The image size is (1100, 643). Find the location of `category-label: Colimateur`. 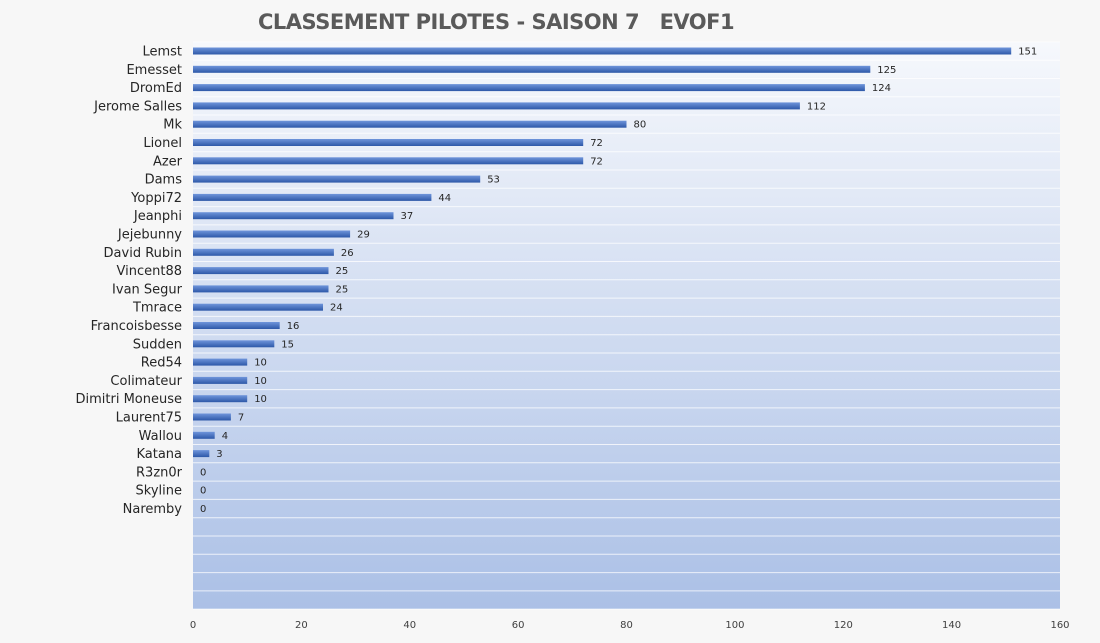

category-label: Colimateur is located at coordinates (146, 381).